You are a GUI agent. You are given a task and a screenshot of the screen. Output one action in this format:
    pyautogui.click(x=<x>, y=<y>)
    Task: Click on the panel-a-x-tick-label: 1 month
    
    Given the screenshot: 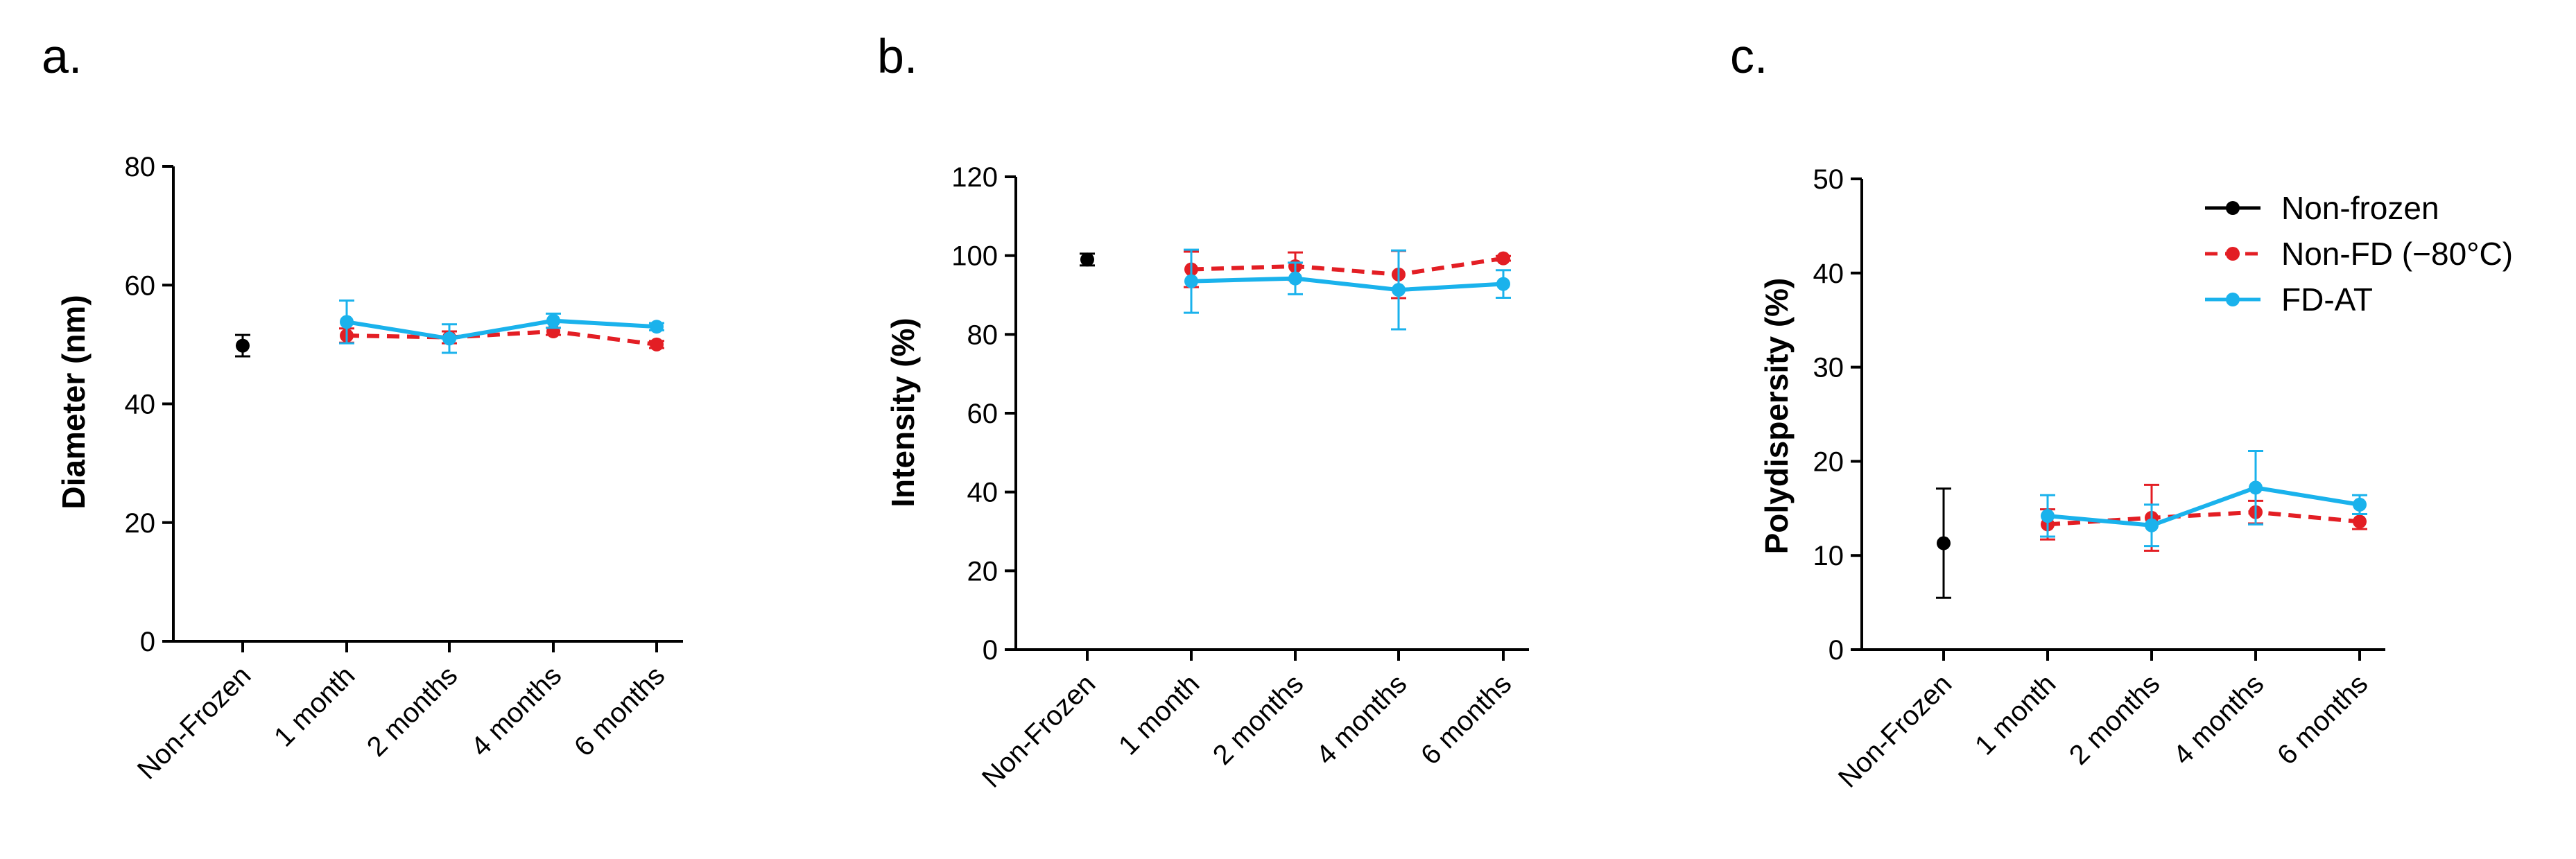 What is the action you would take?
    pyautogui.click(x=314, y=706)
    